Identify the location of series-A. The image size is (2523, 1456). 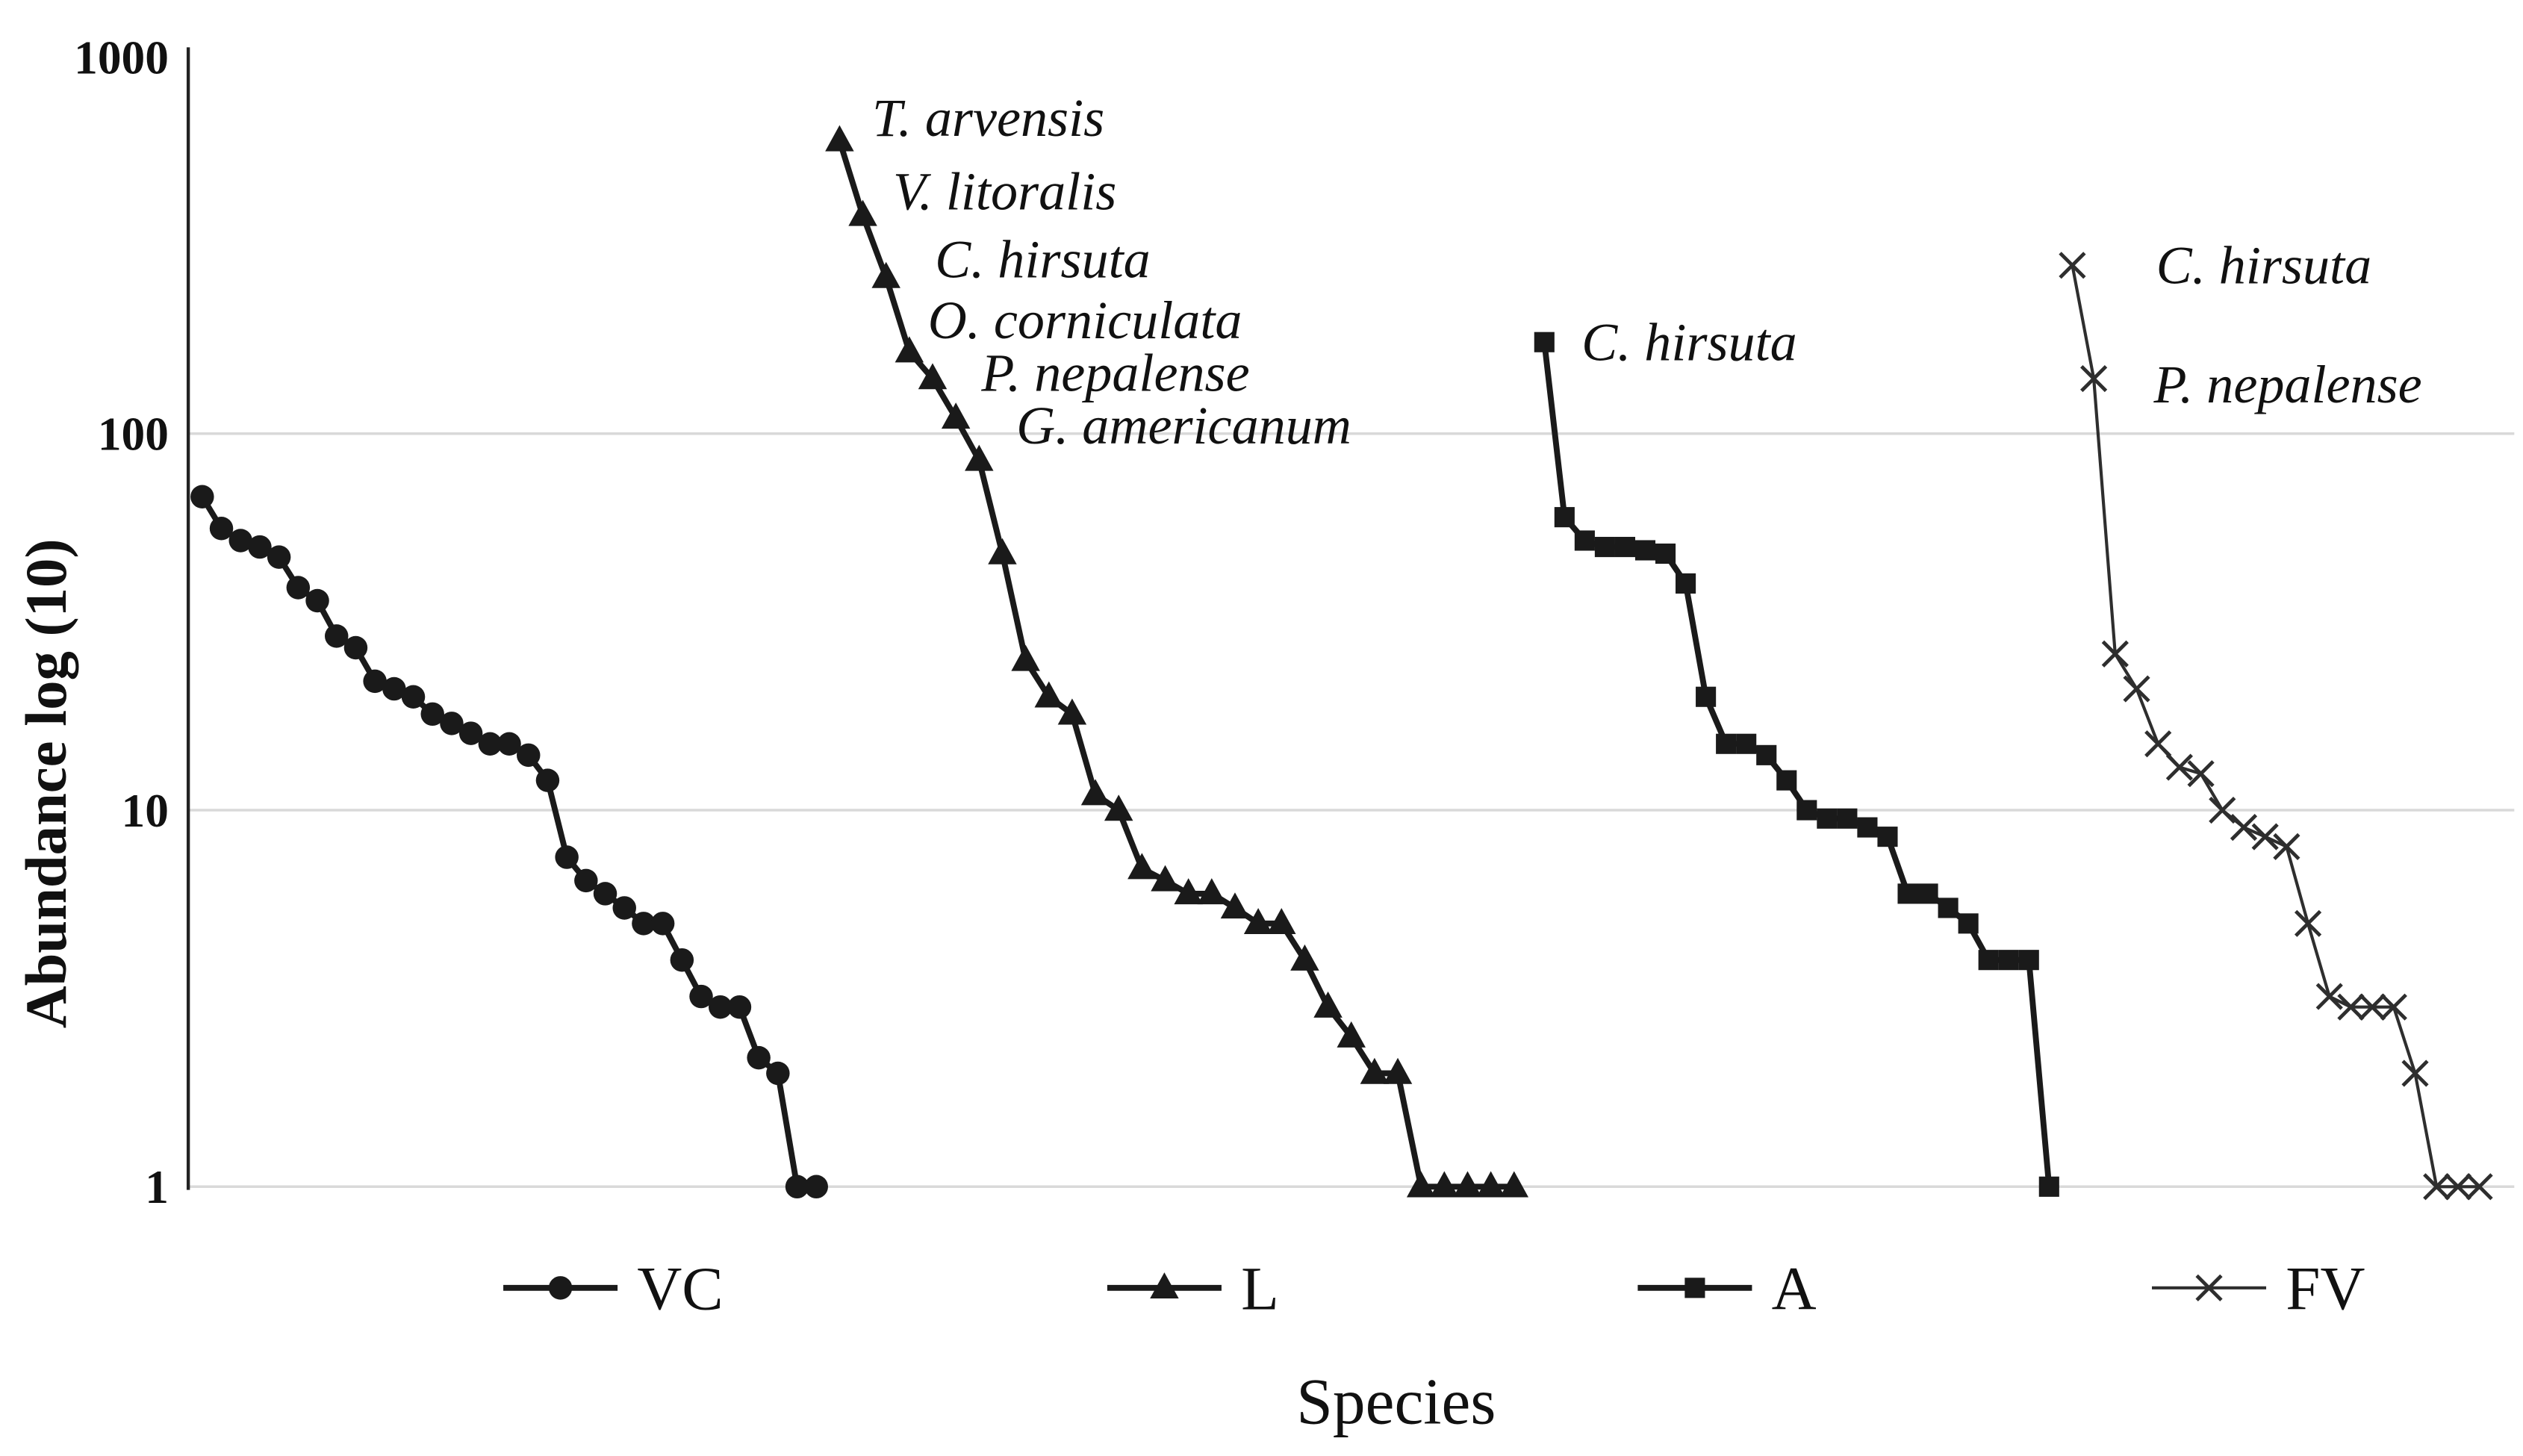
(1796, 764).